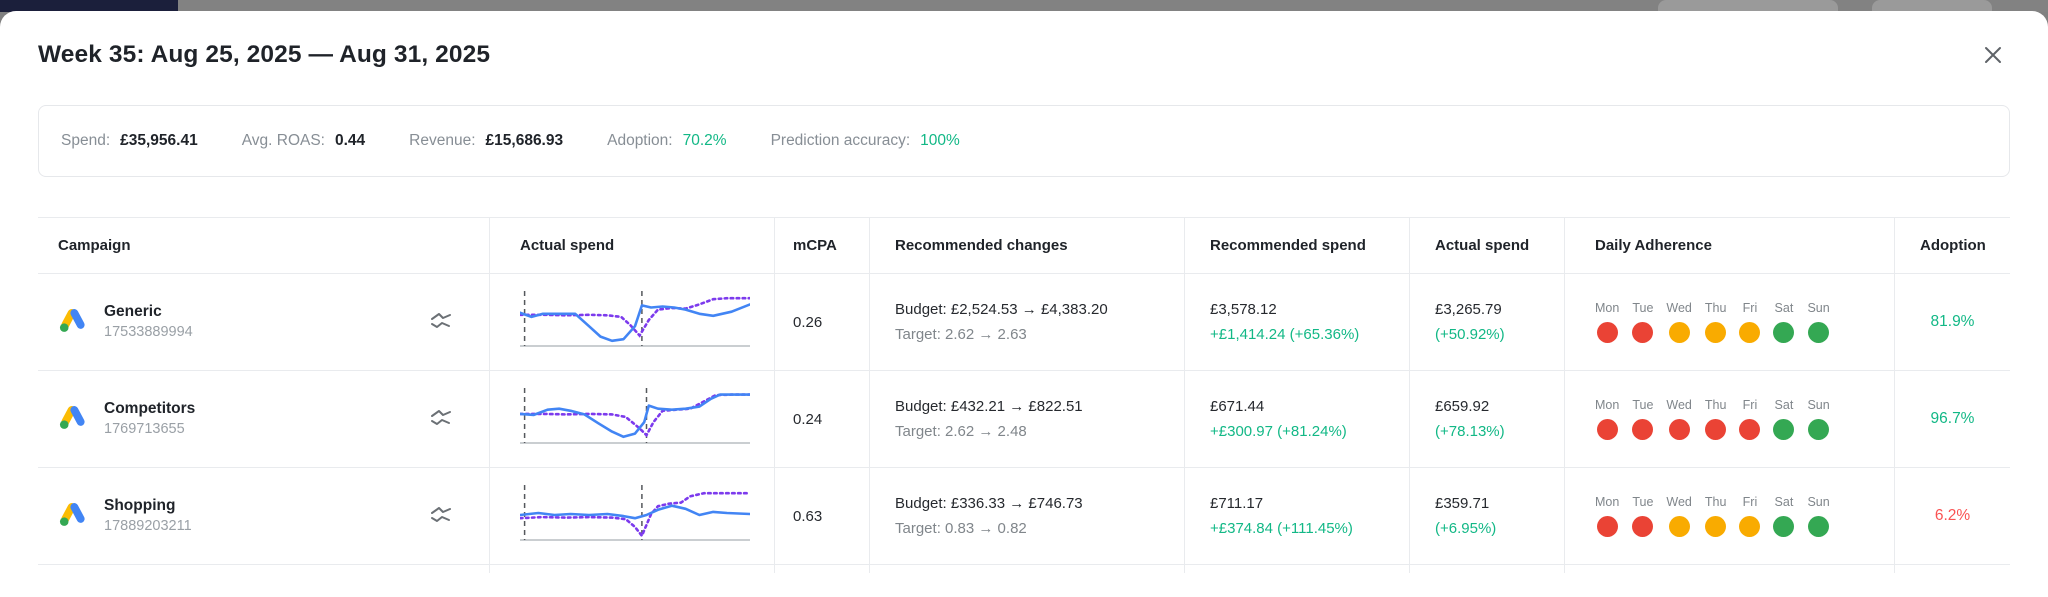 Image resolution: width=2048 pixels, height=597 pixels. What do you see at coordinates (264, 54) in the screenshot?
I see `page-title: Week 35: Aug 25, 2025 — Aug 31, 2025` at bounding box center [264, 54].